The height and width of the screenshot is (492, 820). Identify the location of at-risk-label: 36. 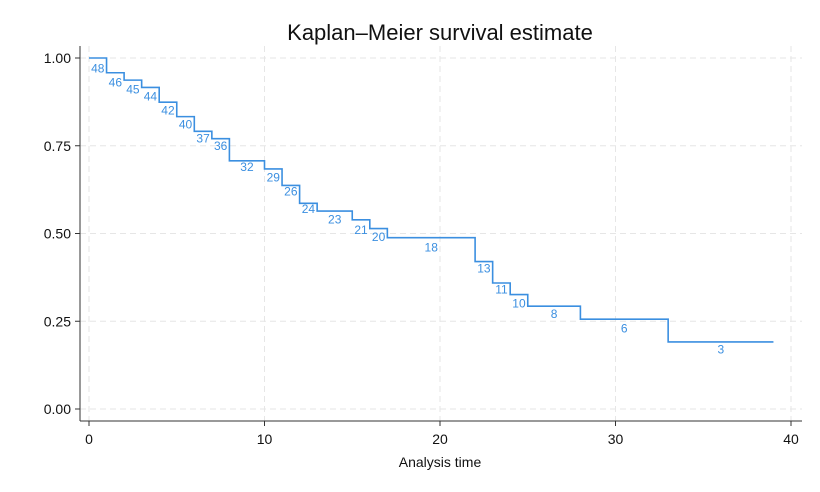
(221, 146).